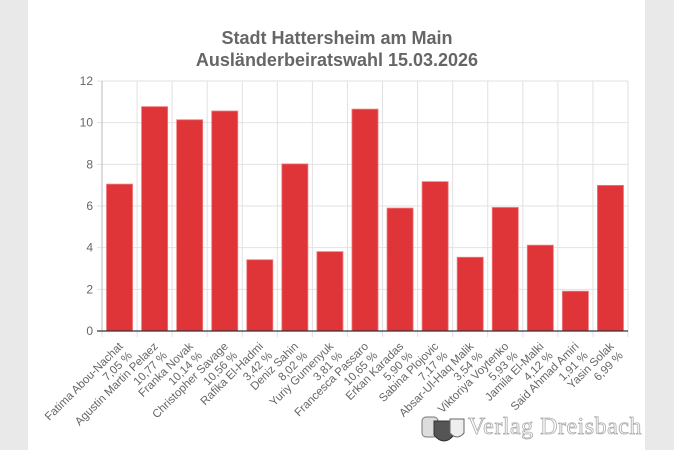 Image resolution: width=674 pixels, height=450 pixels. Describe the element at coordinates (555, 427) in the screenshot. I see `watermark-text: Verlag Dreisbach` at that location.